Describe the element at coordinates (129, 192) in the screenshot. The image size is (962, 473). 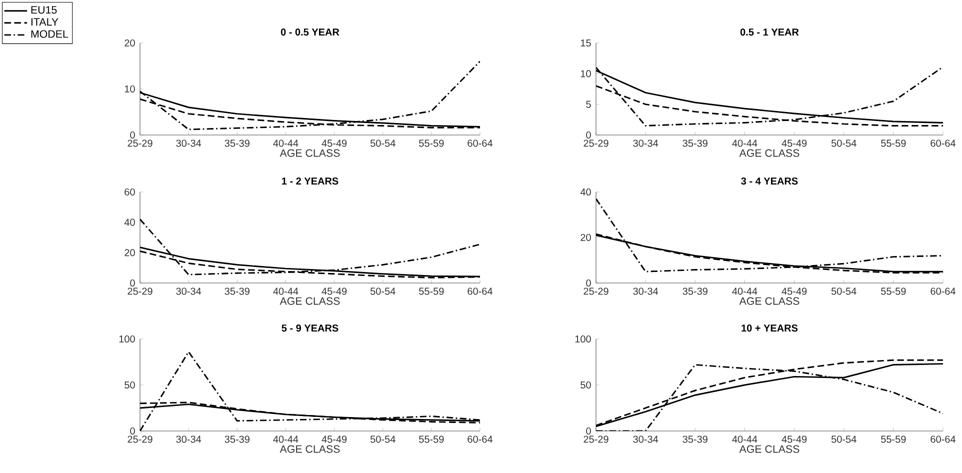
I see `y-tick-label: 60` at that location.